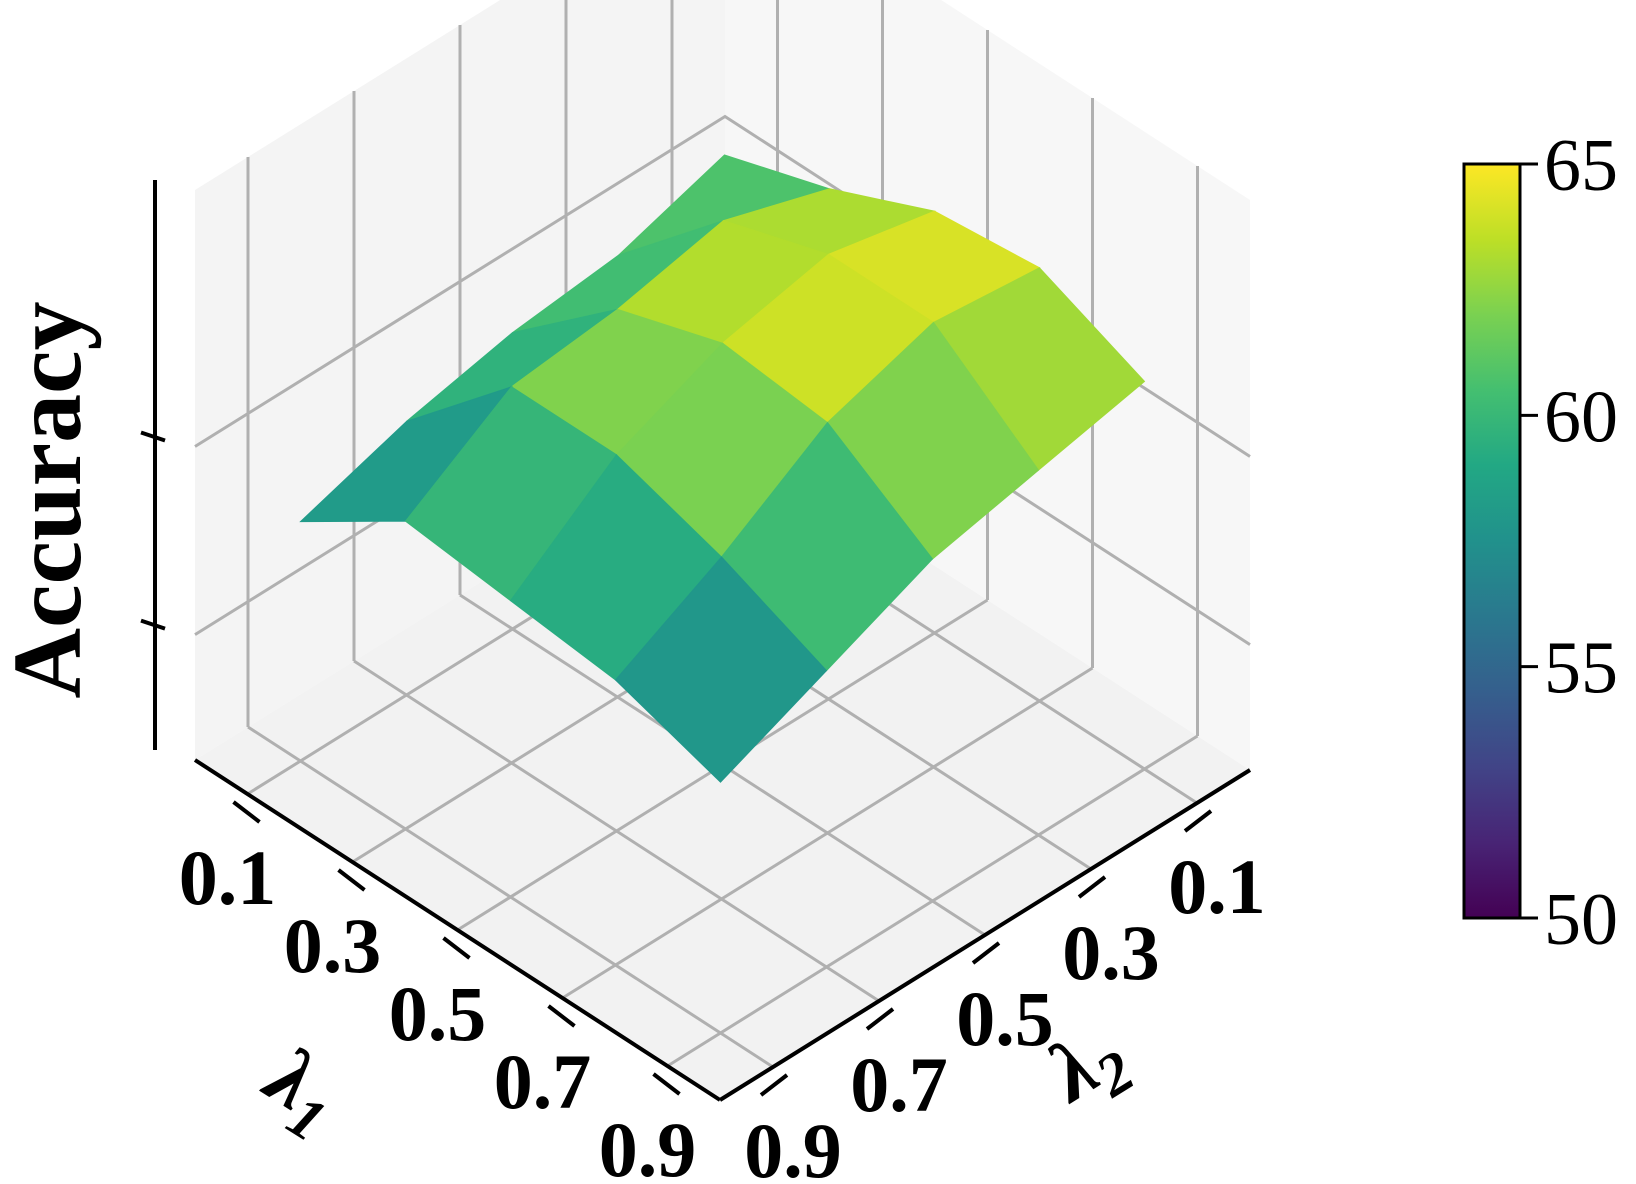 The image size is (1636, 1184). Describe the element at coordinates (51, 499) in the screenshot. I see `z-axis-title: Accuracy` at that location.